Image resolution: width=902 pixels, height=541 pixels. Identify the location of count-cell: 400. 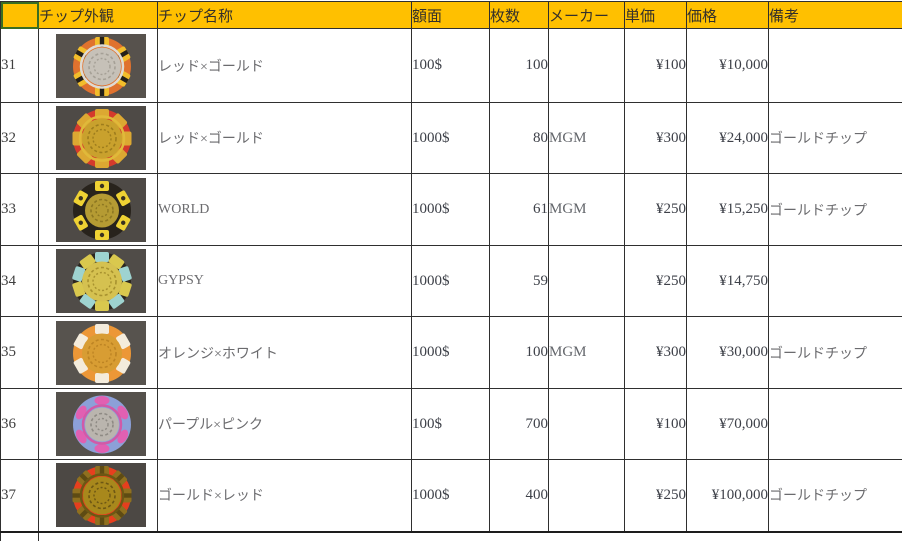
(519, 496).